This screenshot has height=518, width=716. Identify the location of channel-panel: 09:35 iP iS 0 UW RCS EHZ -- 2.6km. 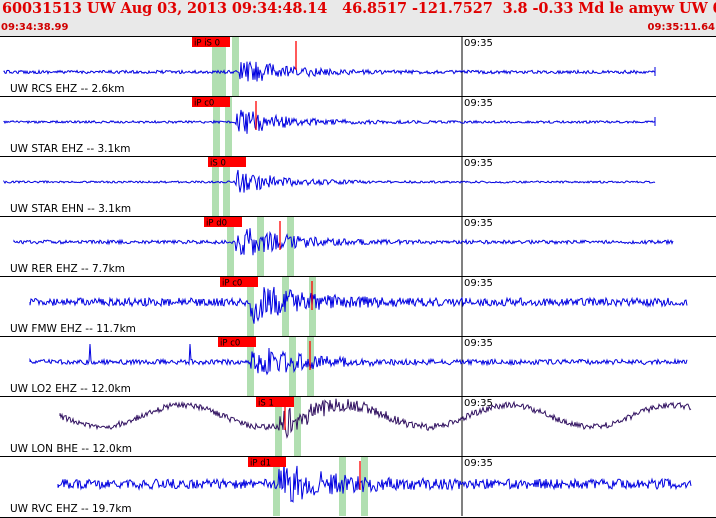
(358, 66).